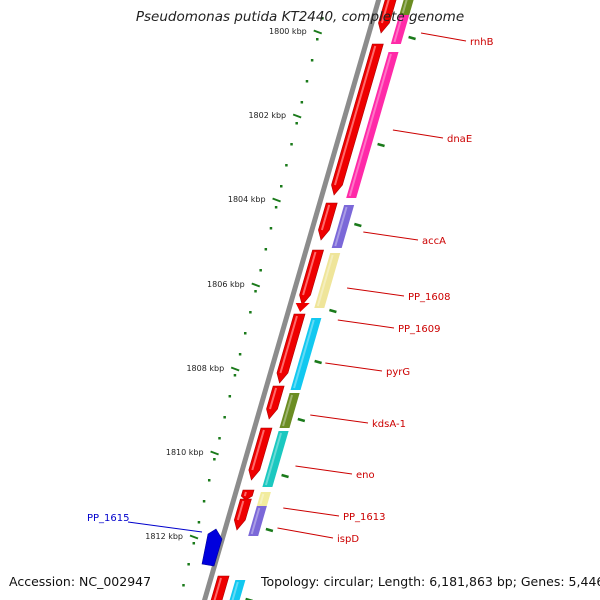 The image size is (600, 600). Describe the element at coordinates (164, 536) in the screenshot. I see `tick-label: 1812 kbp` at that location.